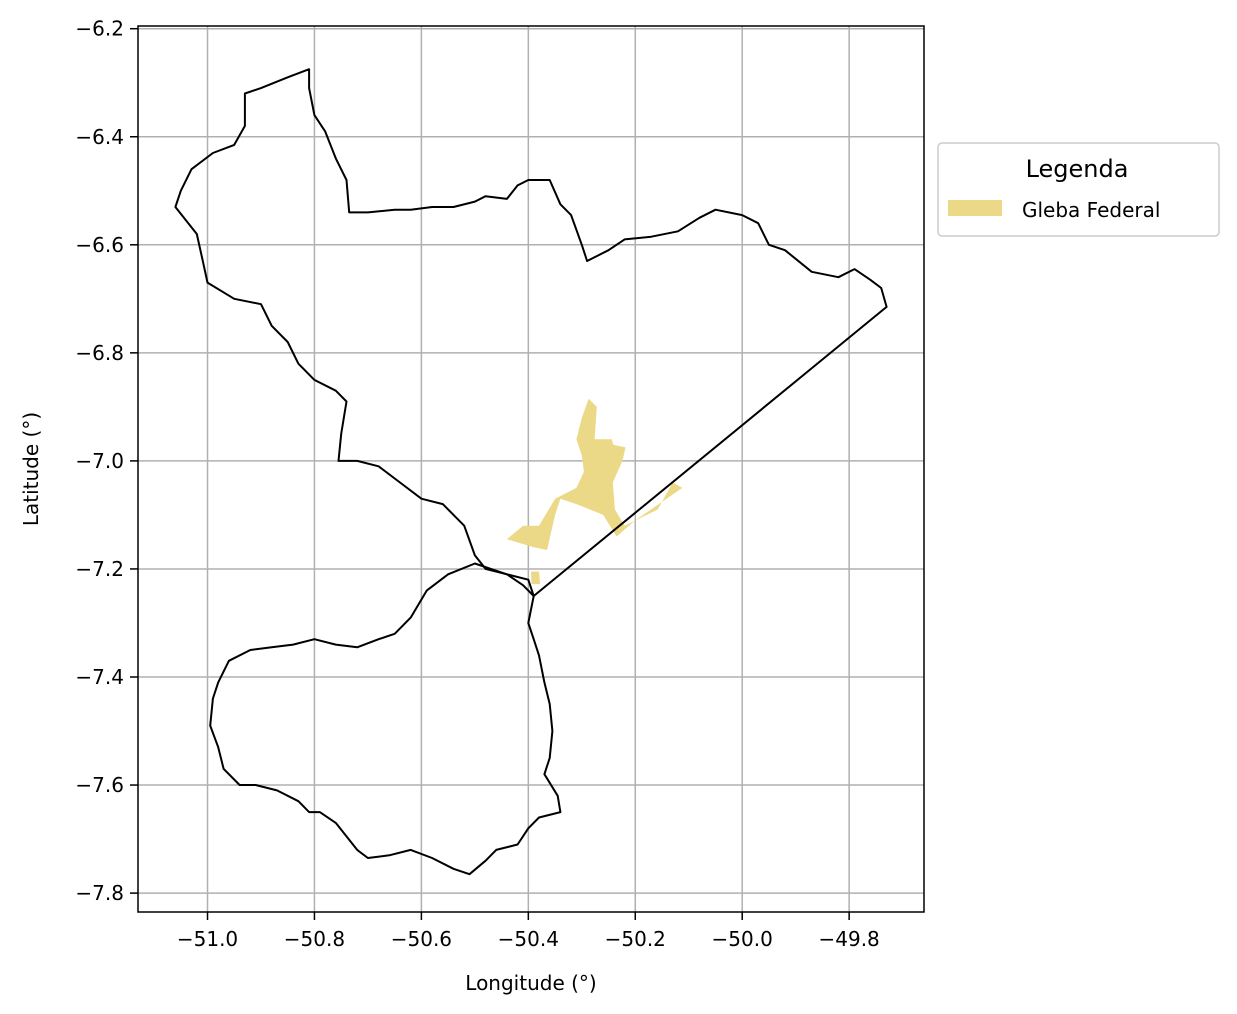  I want to click on legend: Legenda Gleba Federal, so click(1078, 189).